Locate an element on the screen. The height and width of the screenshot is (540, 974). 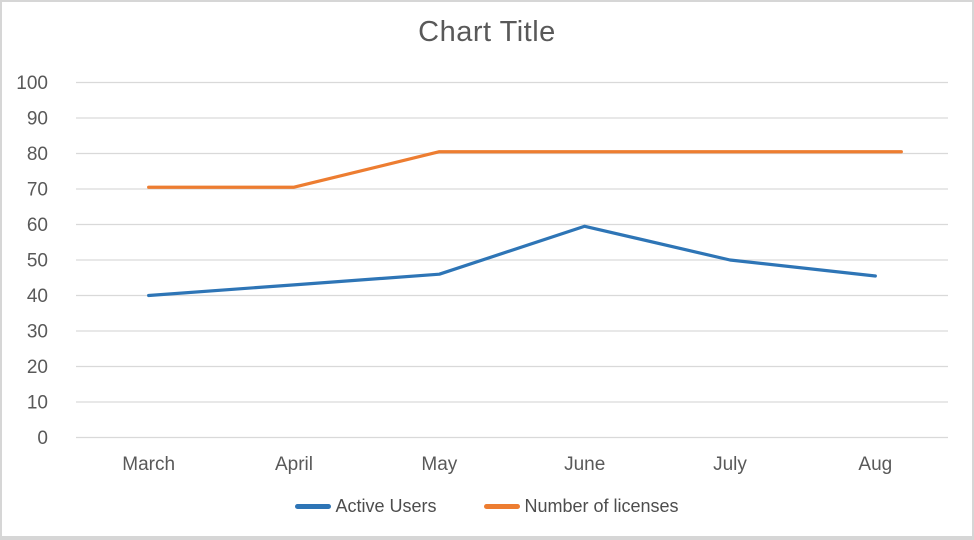
chart-title: Chart Title is located at coordinates (487, 32).